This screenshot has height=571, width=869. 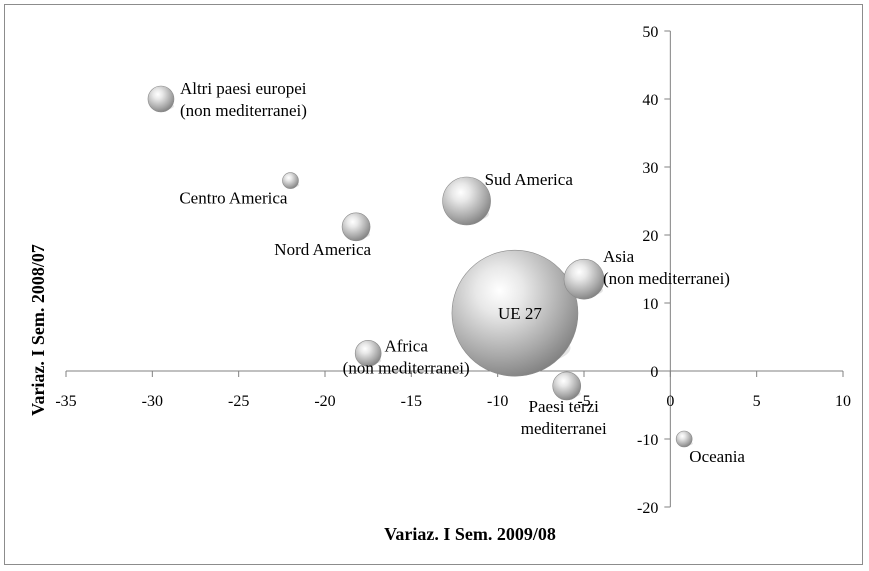 I want to click on data-label: UE 27, so click(x=520, y=313).